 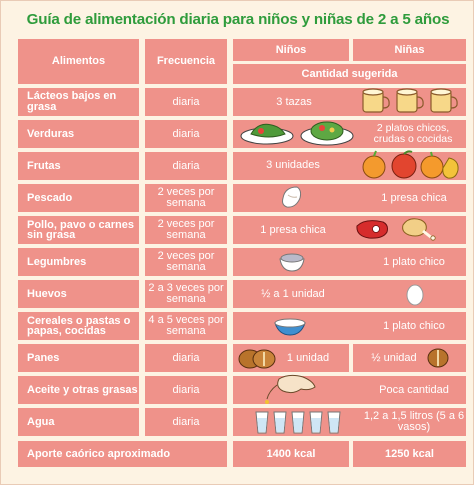 I want to click on row-freq-legumbres: 2 veces por semana, so click(x=186, y=262).